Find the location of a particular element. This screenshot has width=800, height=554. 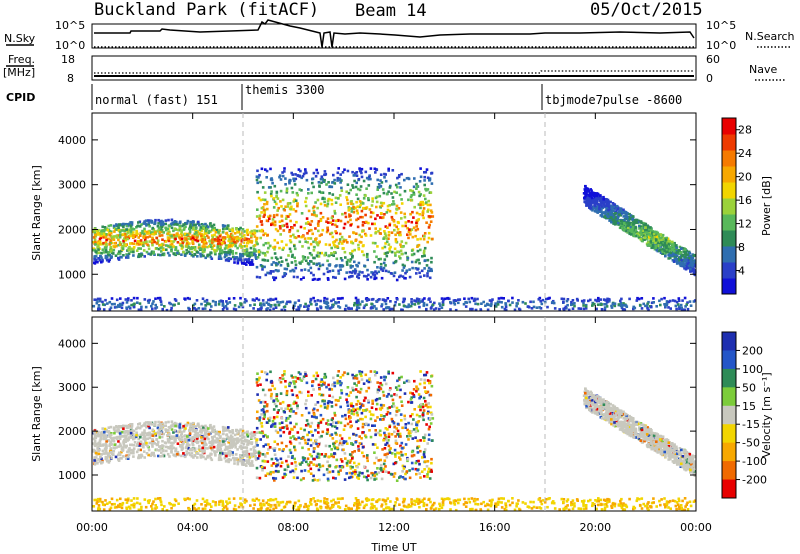

nsky-panel: N.Sky 10^5 10^0 10^5 10^0 N.Search is located at coordinates (399, 35).